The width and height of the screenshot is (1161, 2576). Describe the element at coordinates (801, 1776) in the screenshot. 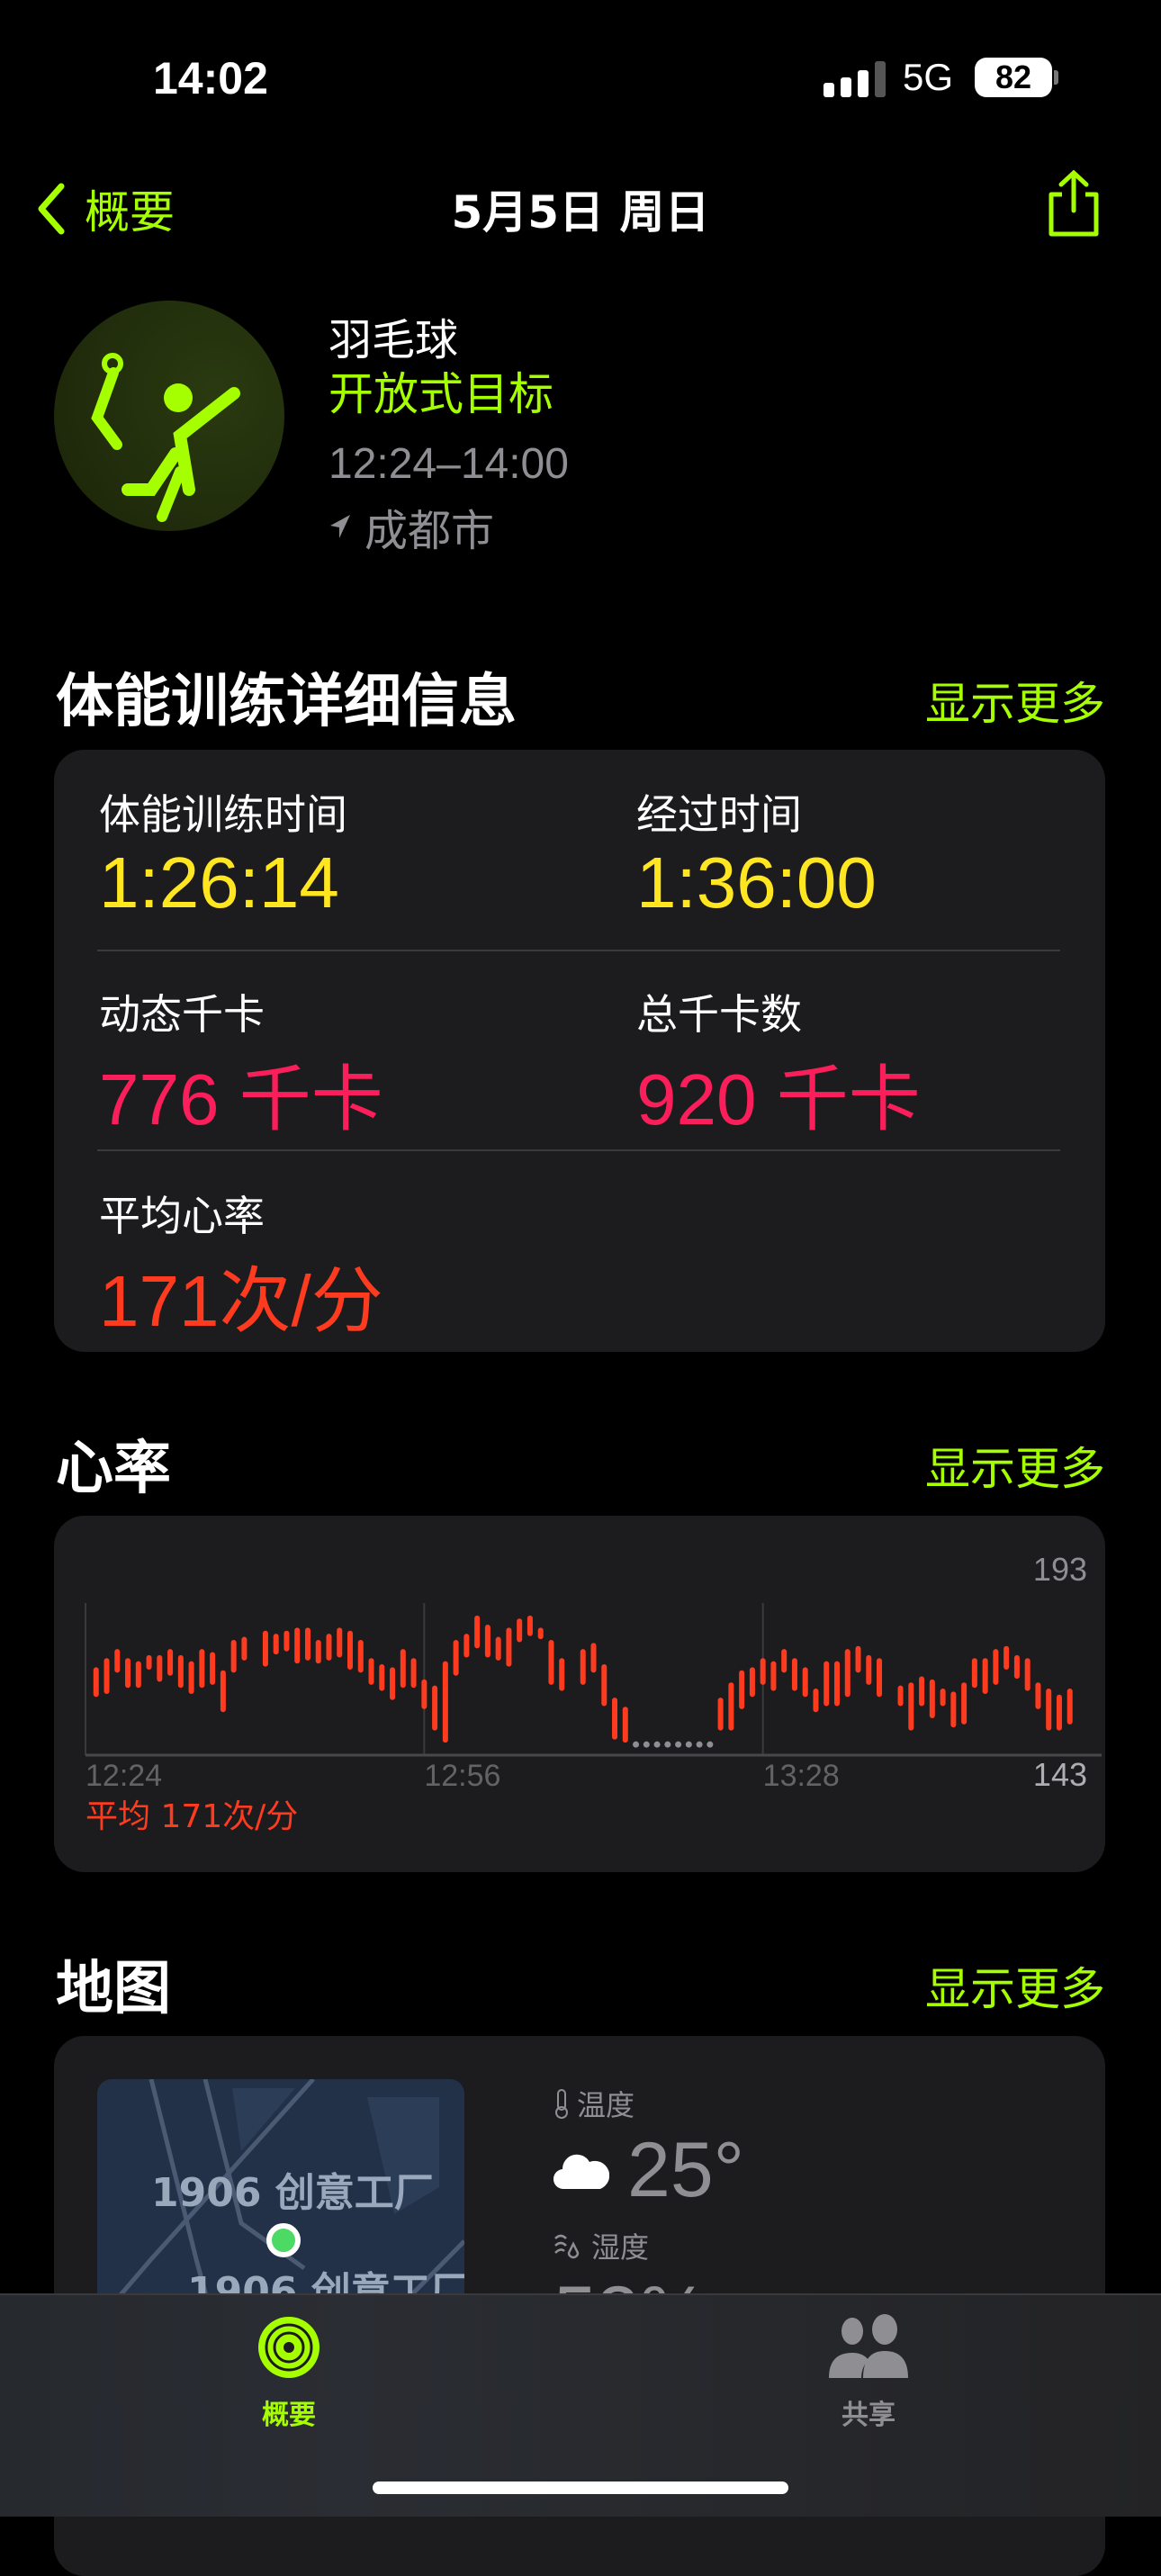

I see `x-tick-label: 13:28` at that location.